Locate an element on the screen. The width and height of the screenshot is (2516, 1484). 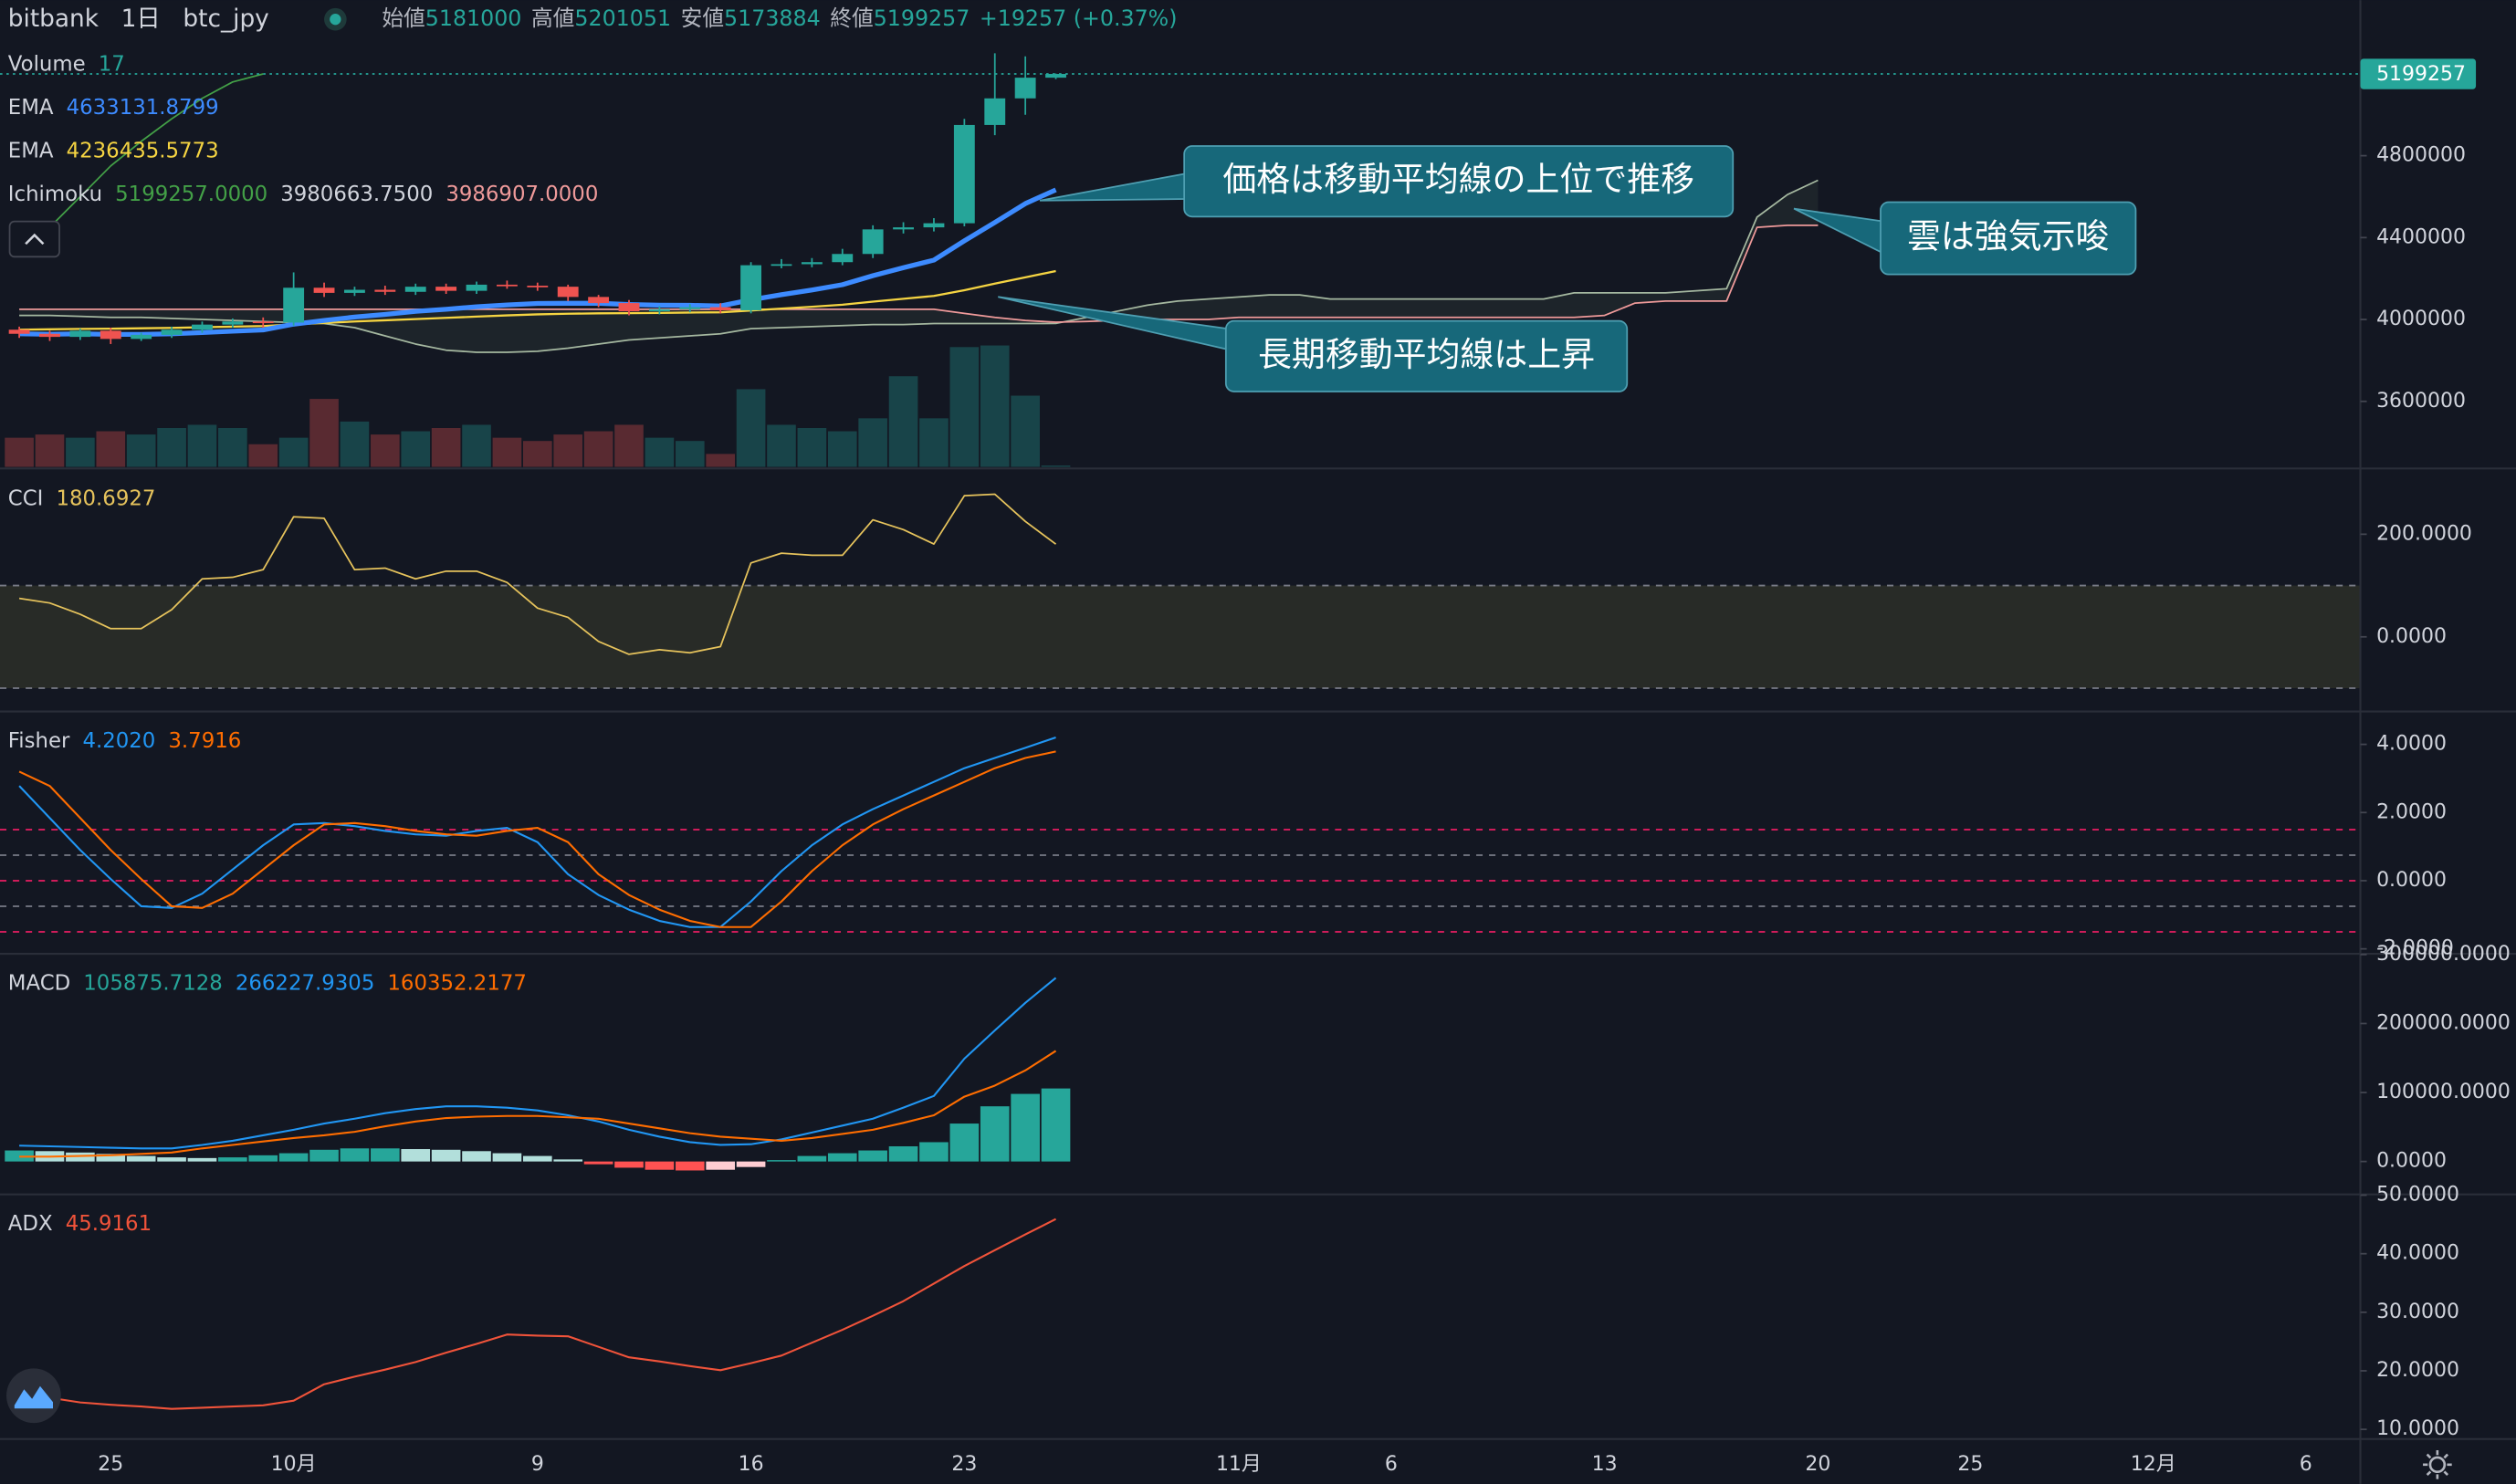
callout-text: 雲は強気示唆 is located at coordinates (2008, 236).